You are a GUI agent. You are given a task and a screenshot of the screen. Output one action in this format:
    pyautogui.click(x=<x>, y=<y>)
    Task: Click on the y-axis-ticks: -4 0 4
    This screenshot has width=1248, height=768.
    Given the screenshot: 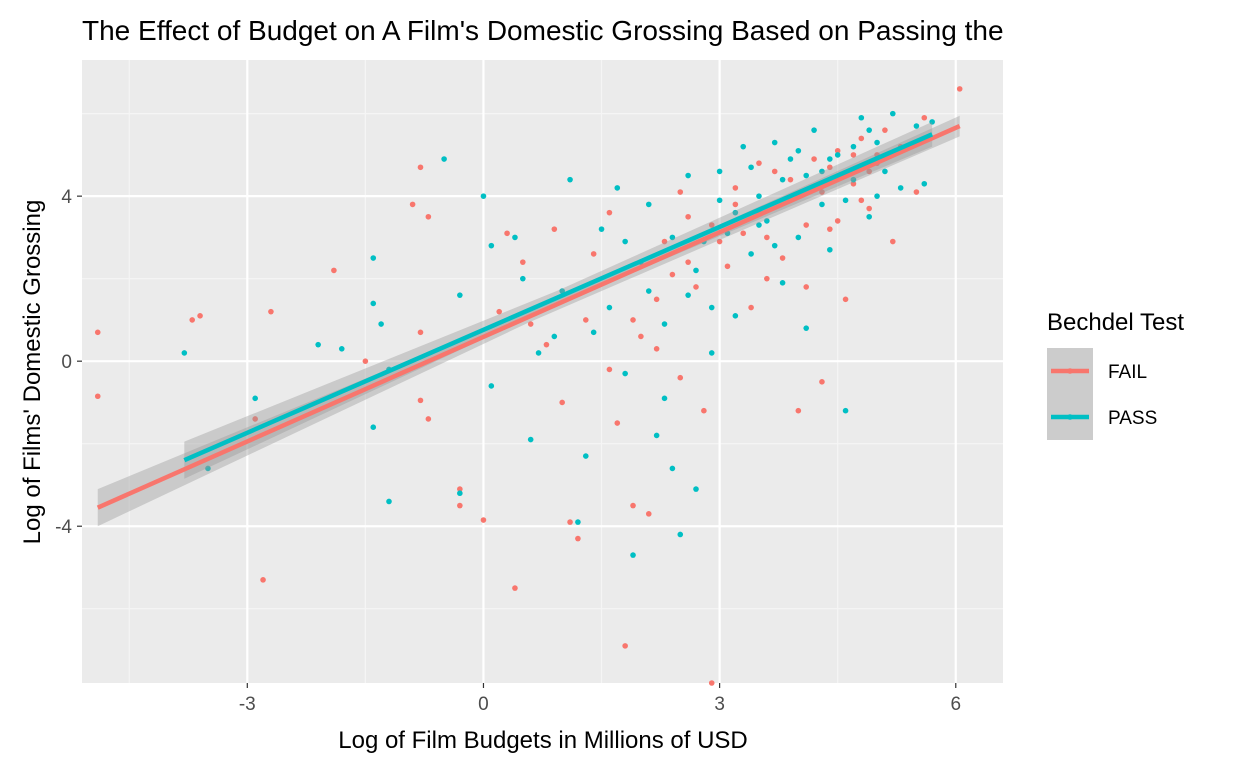 What is the action you would take?
    pyautogui.click(x=68, y=362)
    